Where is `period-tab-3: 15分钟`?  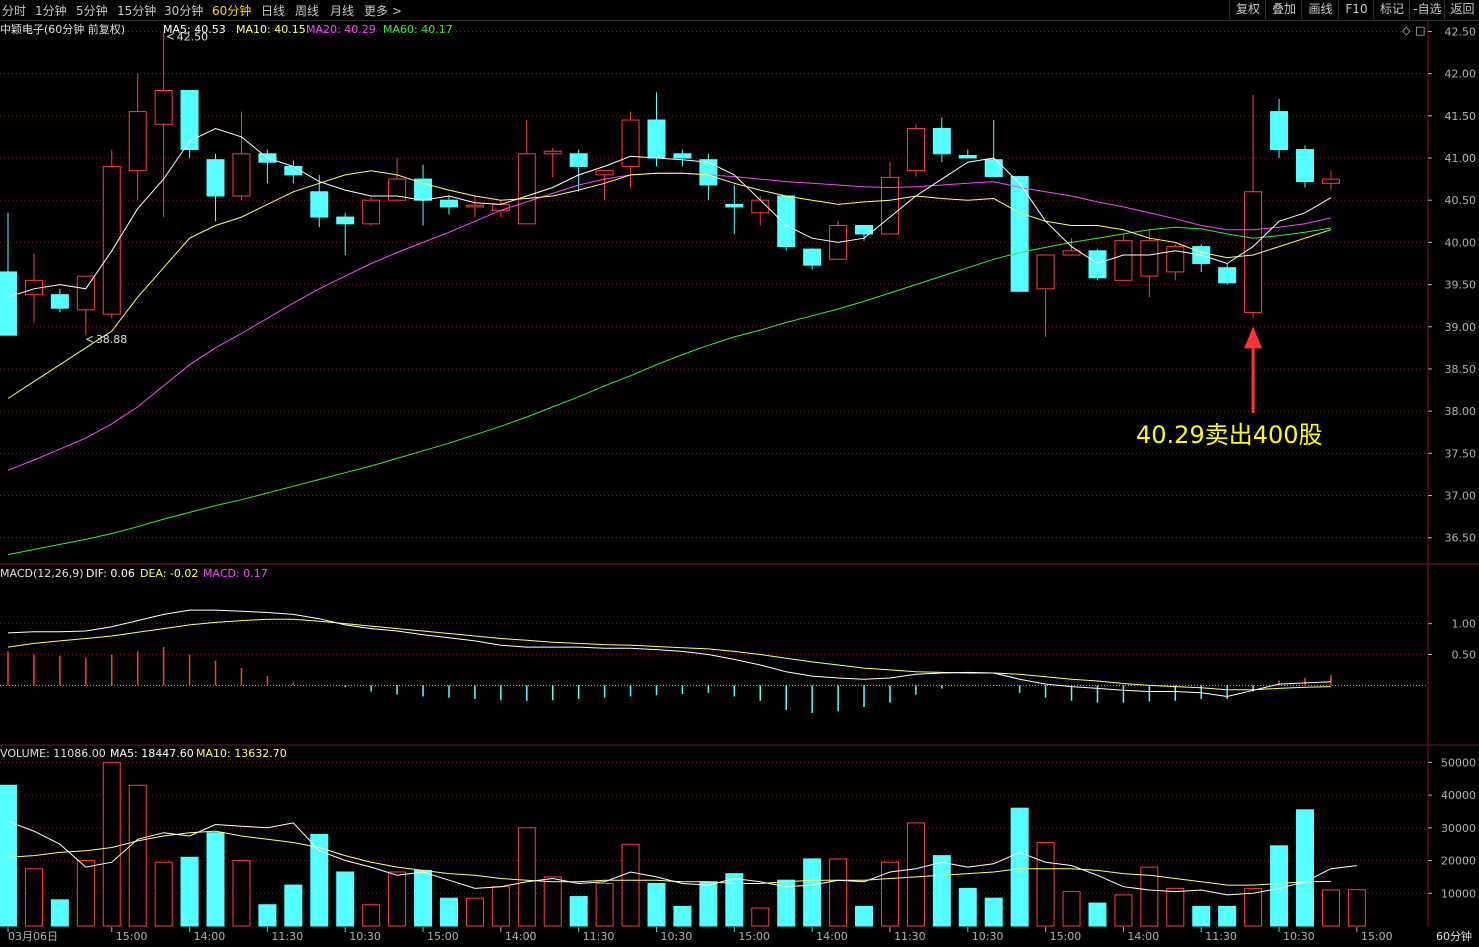 period-tab-3: 15分钟 is located at coordinates (137, 11).